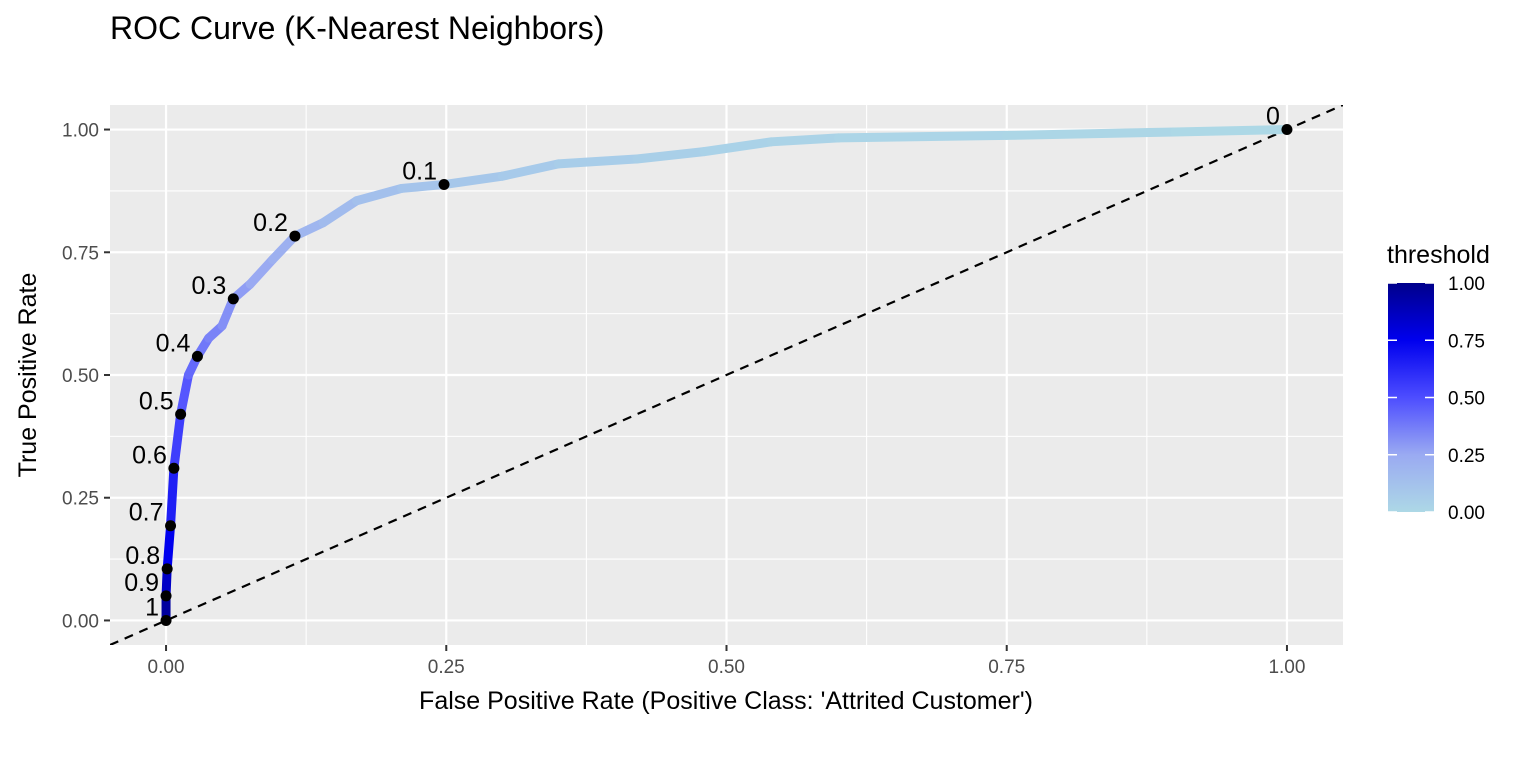  Describe the element at coordinates (80, 621) in the screenshot. I see `y-tick-label: 0.00` at that location.